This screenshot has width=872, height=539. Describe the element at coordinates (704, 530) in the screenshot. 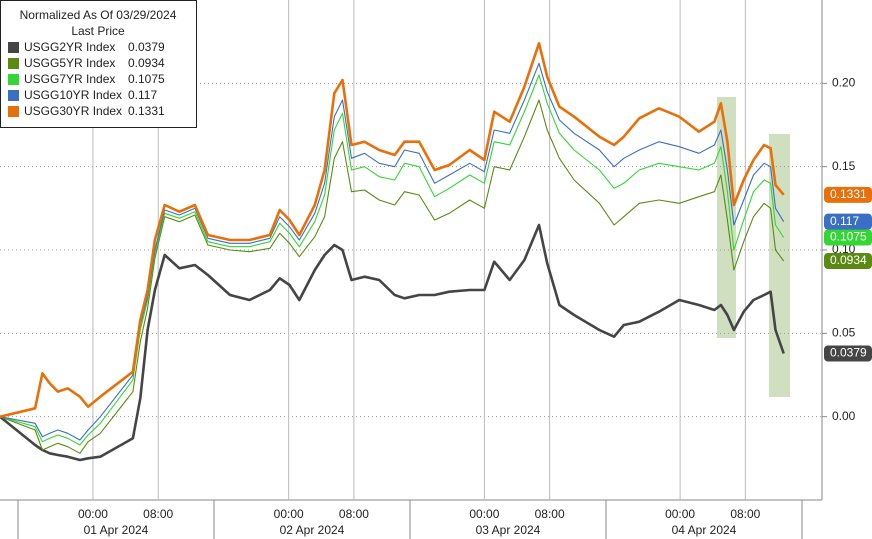

I see `date-label: 04 Apr 2024` at that location.